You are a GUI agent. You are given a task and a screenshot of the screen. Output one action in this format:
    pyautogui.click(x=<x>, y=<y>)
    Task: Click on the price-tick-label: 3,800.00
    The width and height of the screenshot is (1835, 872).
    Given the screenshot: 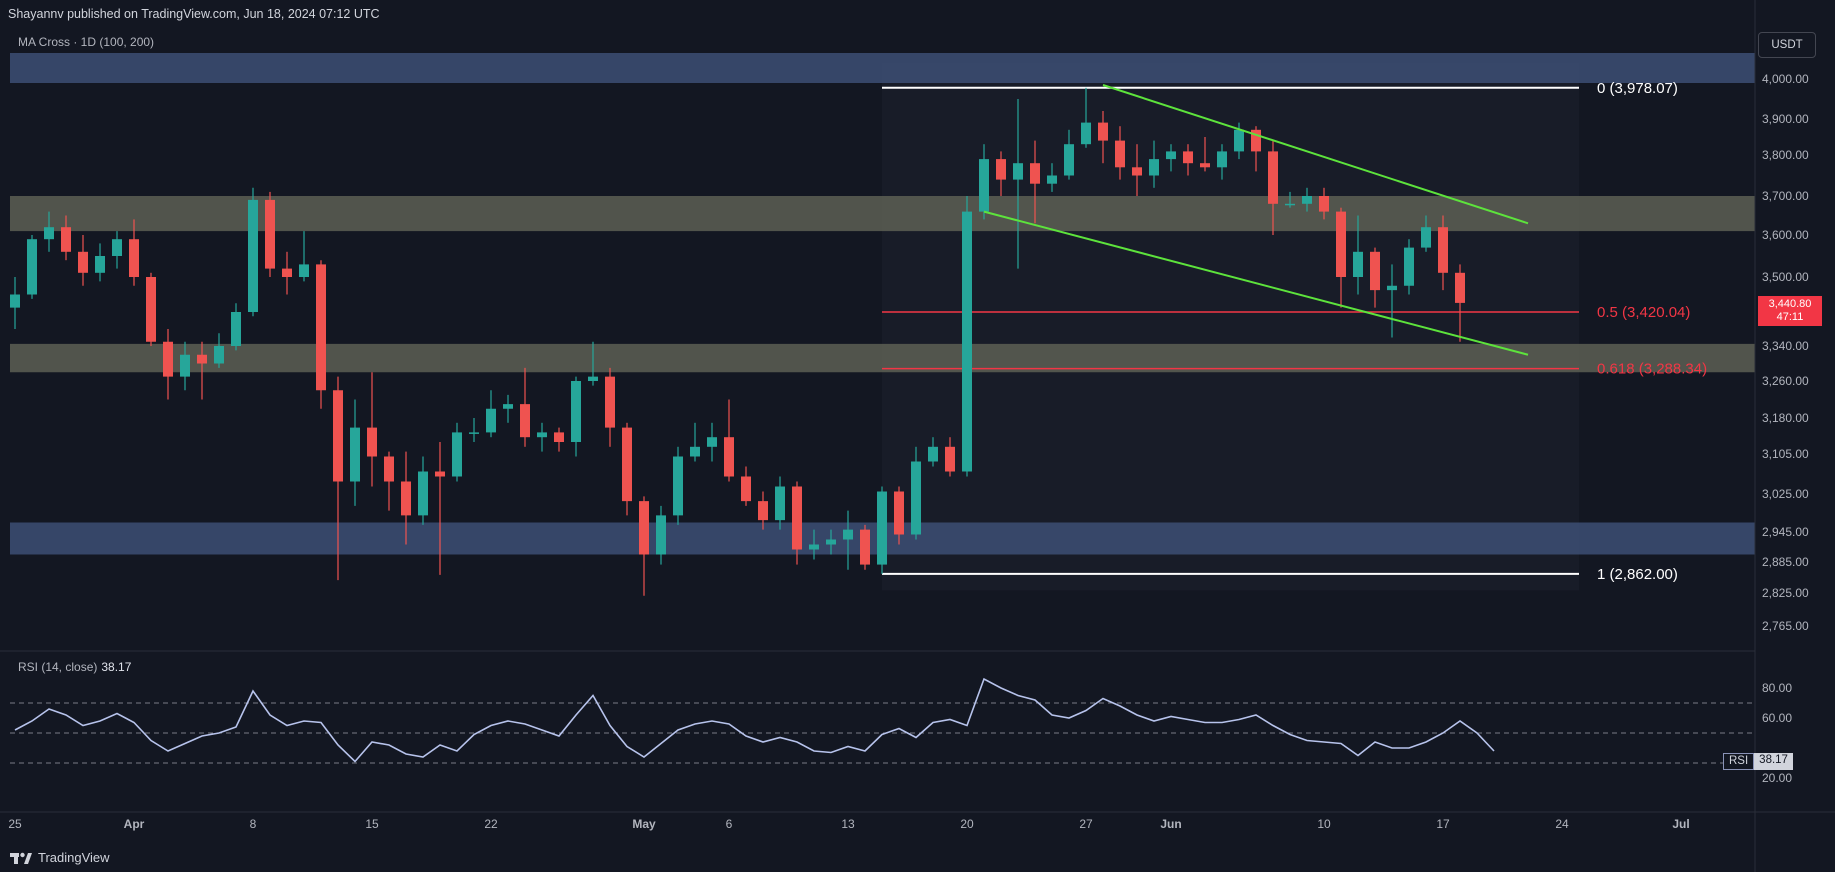 What is the action you would take?
    pyautogui.click(x=1785, y=155)
    